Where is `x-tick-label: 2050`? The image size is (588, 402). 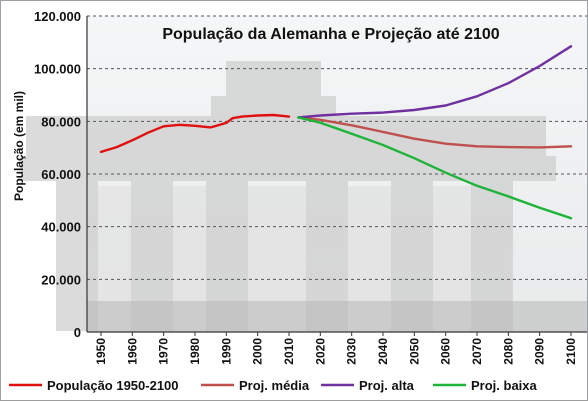
x-tick-label: 2050 is located at coordinates (414, 351).